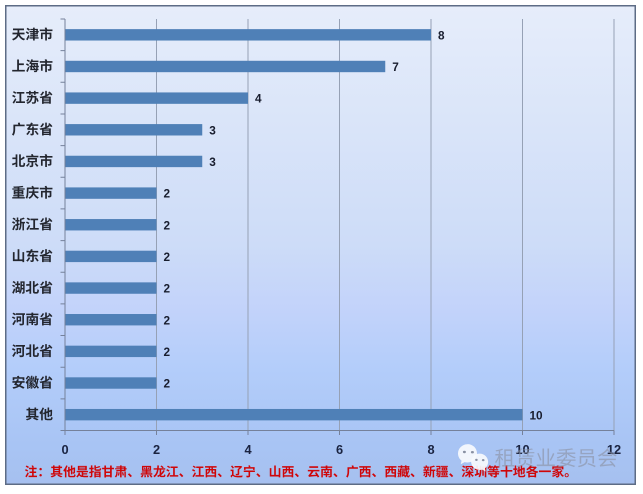 The image size is (643, 494). I want to click on svg-text: 7, so click(395, 67).